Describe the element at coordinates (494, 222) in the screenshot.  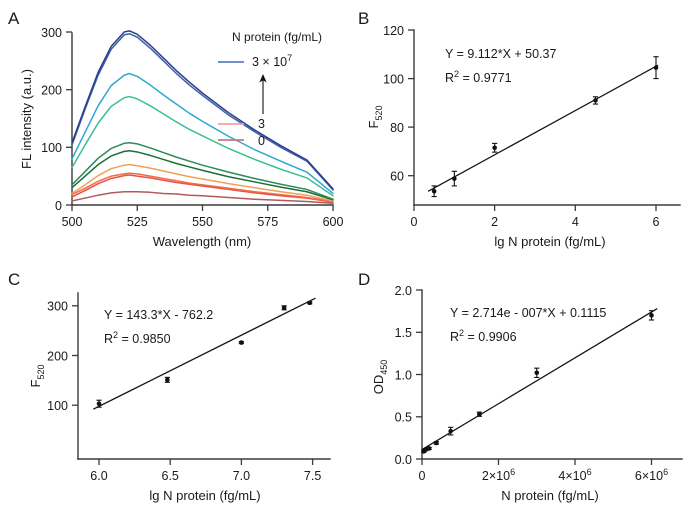
I see `panel-b-xtick-2: 2` at that location.